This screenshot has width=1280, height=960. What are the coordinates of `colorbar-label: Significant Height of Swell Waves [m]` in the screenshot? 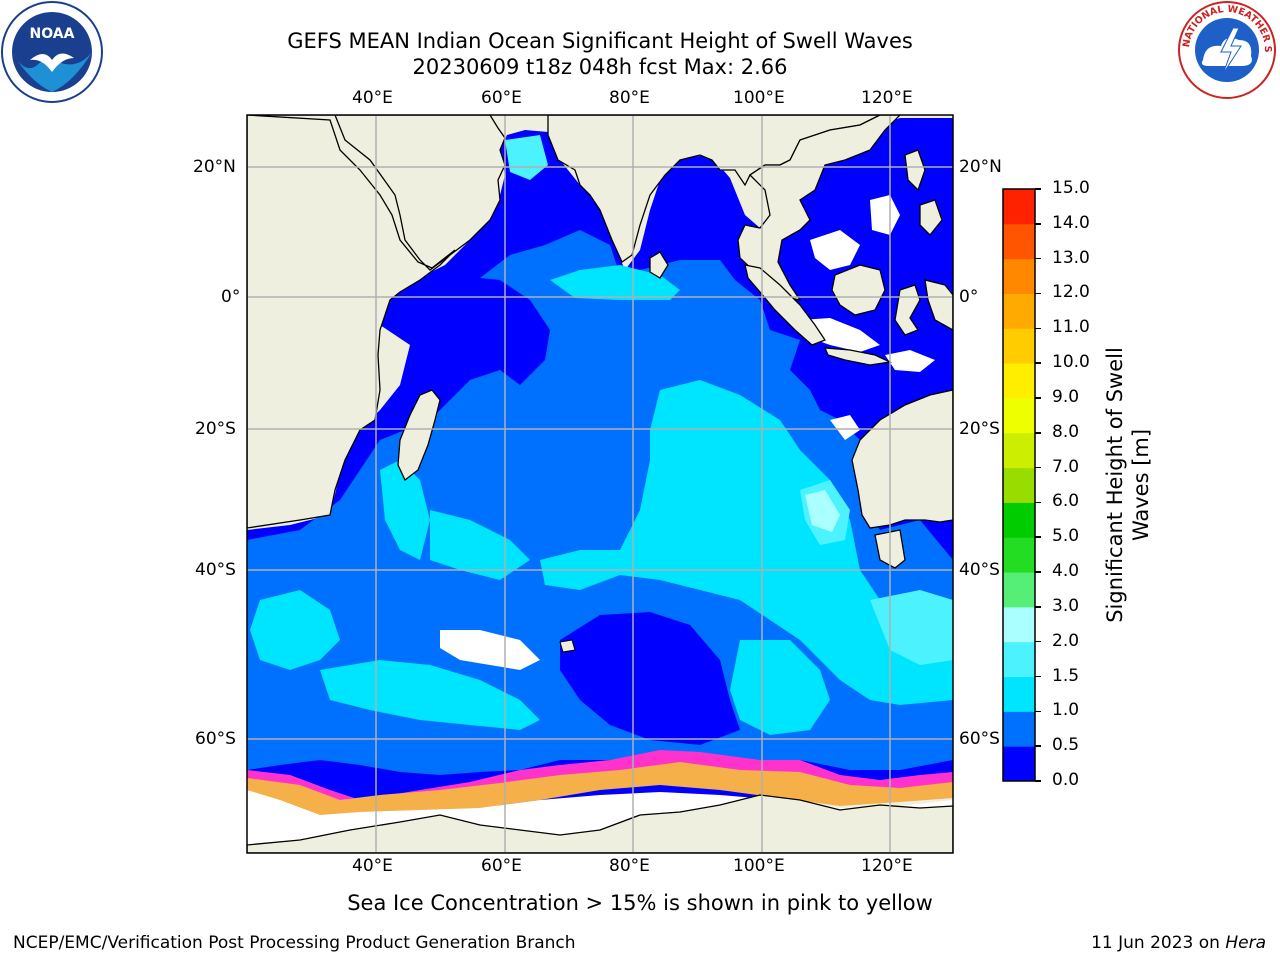 It's located at (1128, 485).